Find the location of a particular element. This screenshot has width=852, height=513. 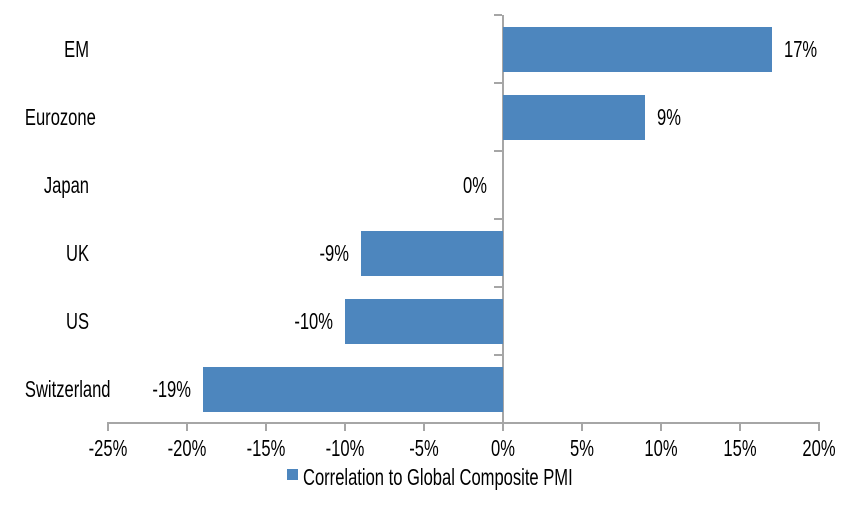

x-tick-label: 10% is located at coordinates (661, 448).